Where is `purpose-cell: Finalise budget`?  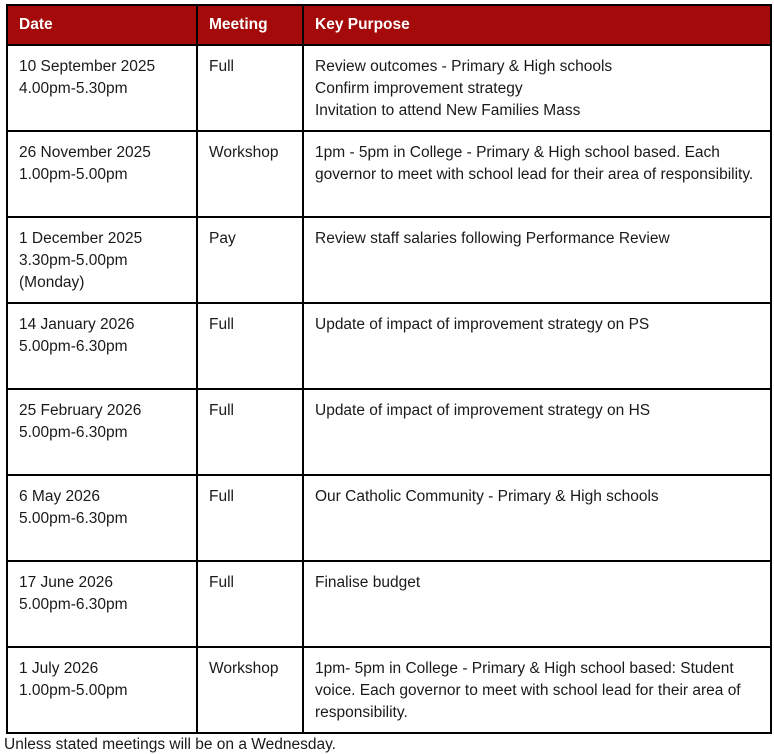 purpose-cell: Finalise budget is located at coordinates (537, 604).